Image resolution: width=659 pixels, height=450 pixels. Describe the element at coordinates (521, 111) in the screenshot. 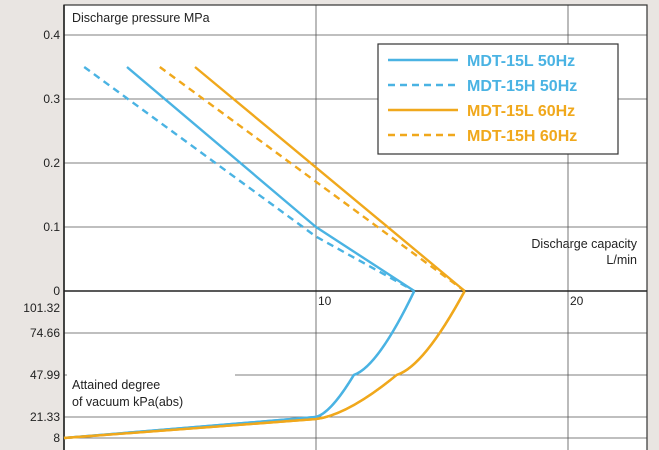

I see `legend-label-mdt-15l-60hz: MDT-15L 60Hz` at that location.